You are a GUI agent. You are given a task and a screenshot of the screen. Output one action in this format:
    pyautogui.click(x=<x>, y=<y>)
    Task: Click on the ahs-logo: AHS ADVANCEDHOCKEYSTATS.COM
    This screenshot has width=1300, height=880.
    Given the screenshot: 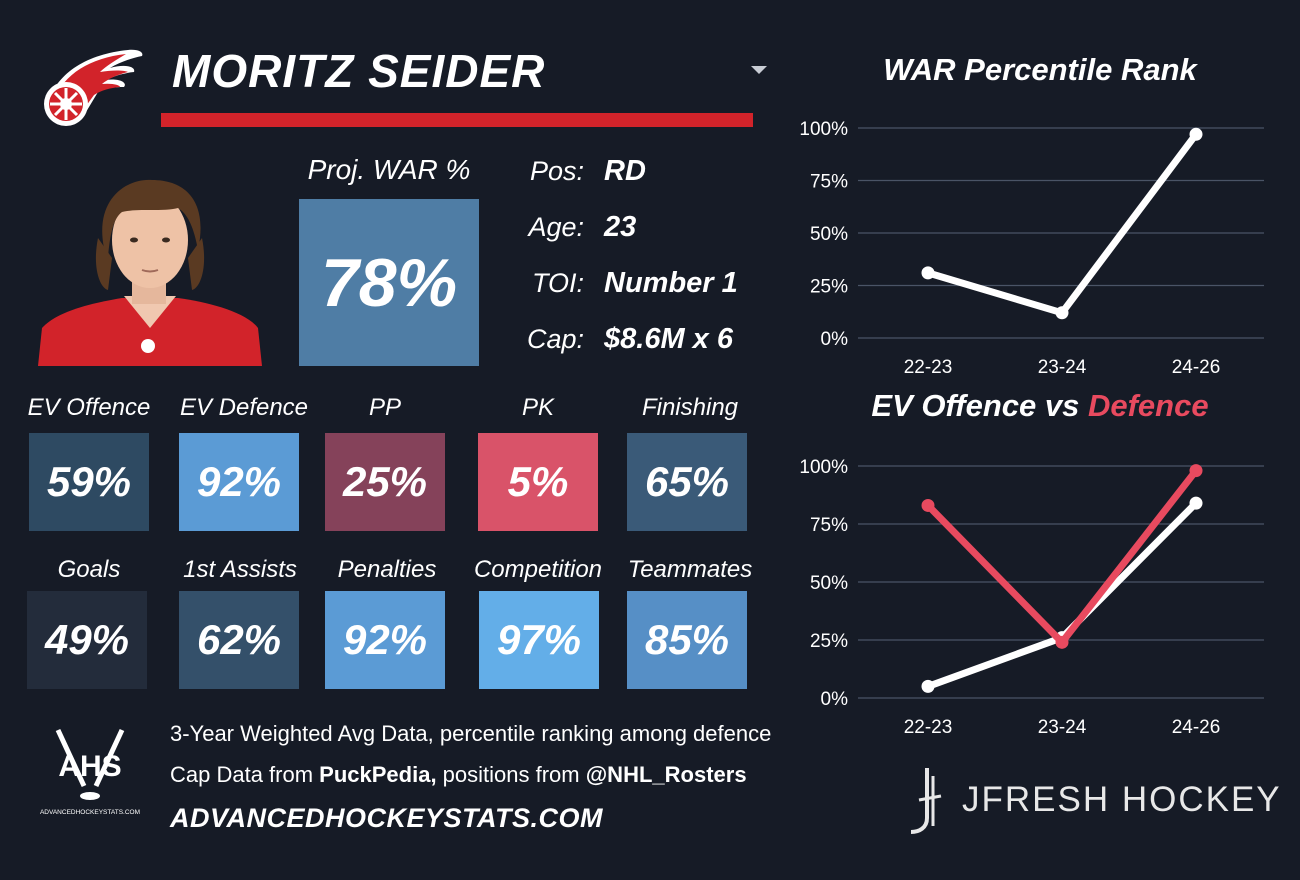 What is the action you would take?
    pyautogui.click(x=90, y=773)
    